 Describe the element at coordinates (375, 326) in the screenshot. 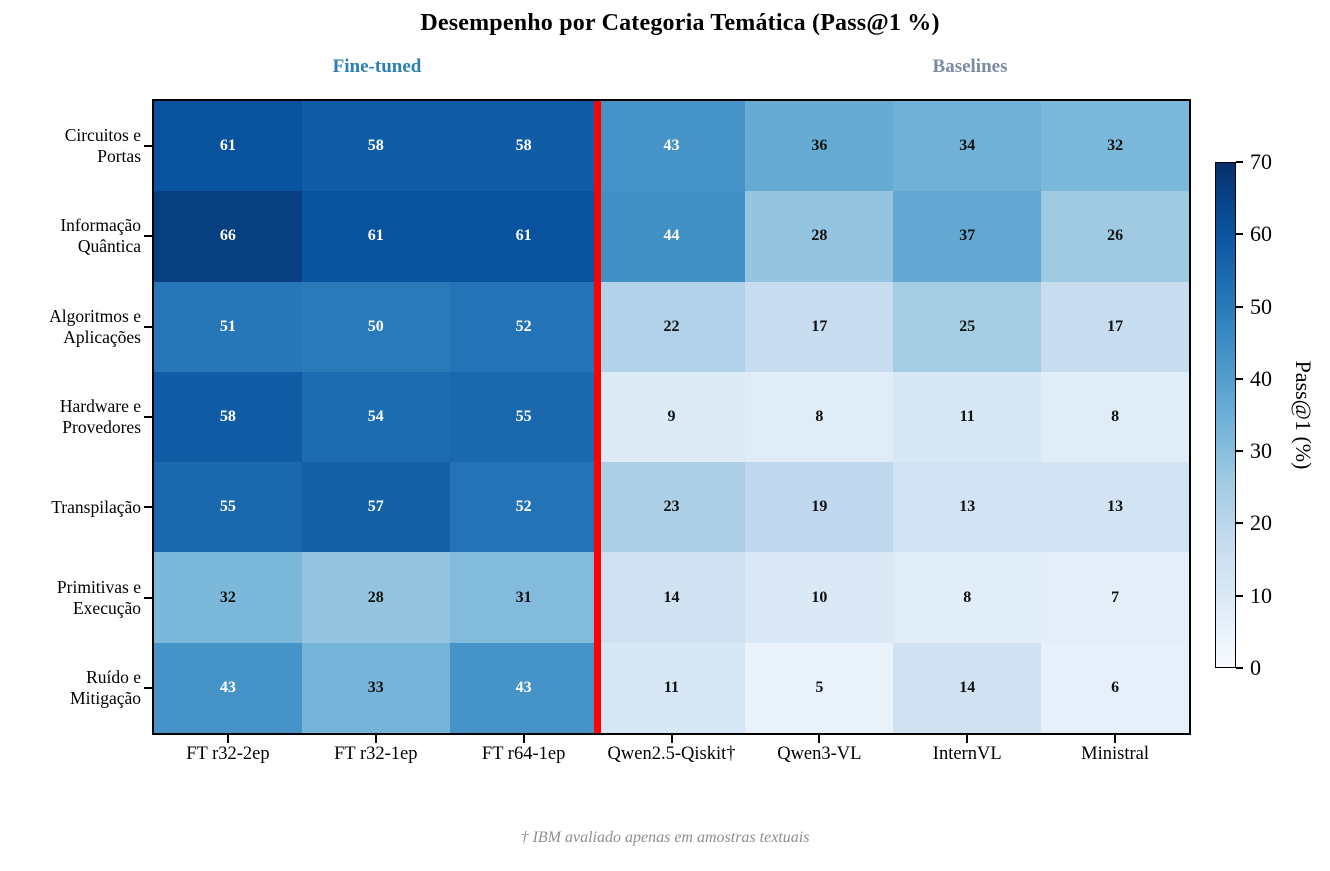

I see `heatmap-cell: 50` at that location.